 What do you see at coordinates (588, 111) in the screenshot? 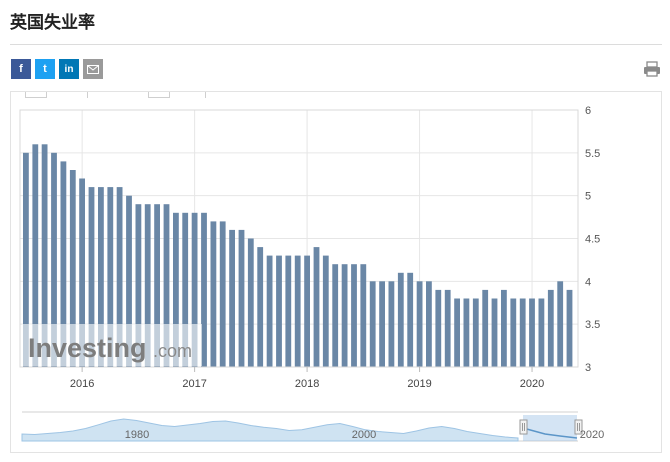
I see `y-tick-label: 6` at bounding box center [588, 111].